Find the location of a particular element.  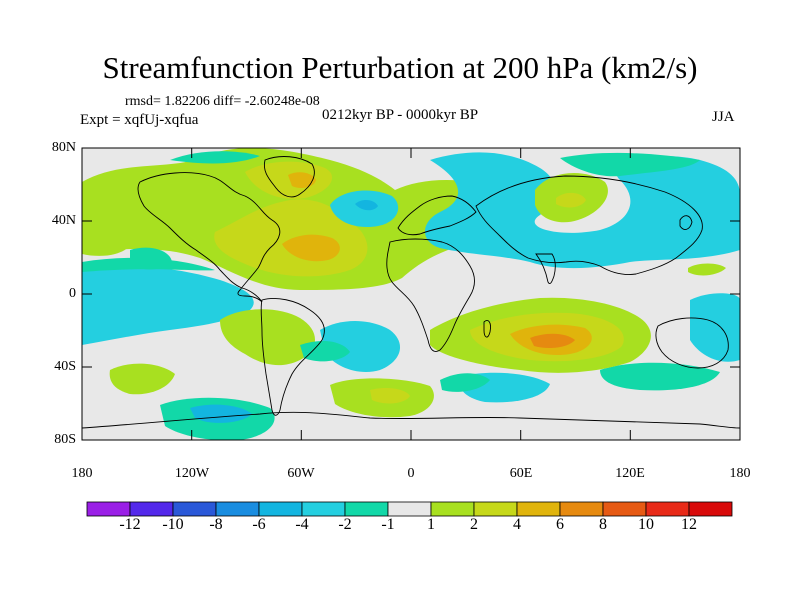

colorbar-label: -1 is located at coordinates (388, 524).